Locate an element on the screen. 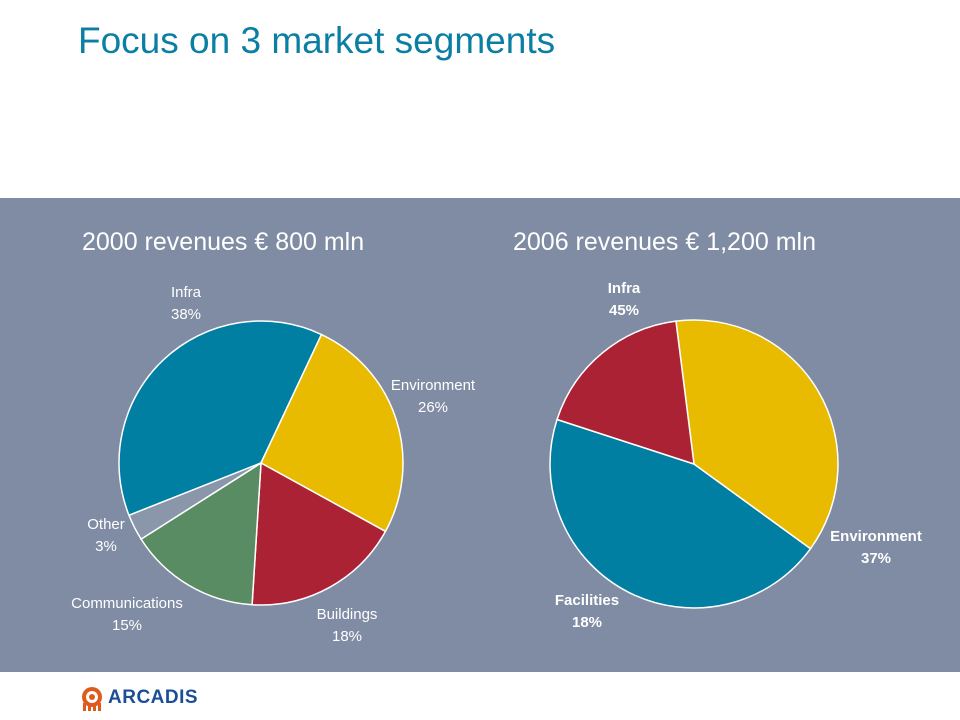 Image resolution: width=960 pixels, height=720 pixels. label-2000-other: Other 3% is located at coordinates (106, 535).